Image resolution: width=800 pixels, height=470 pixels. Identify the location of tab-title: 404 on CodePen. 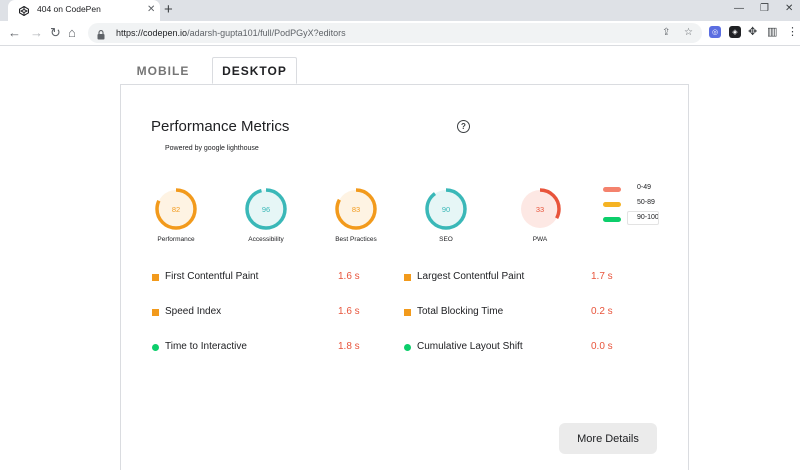
(69, 9).